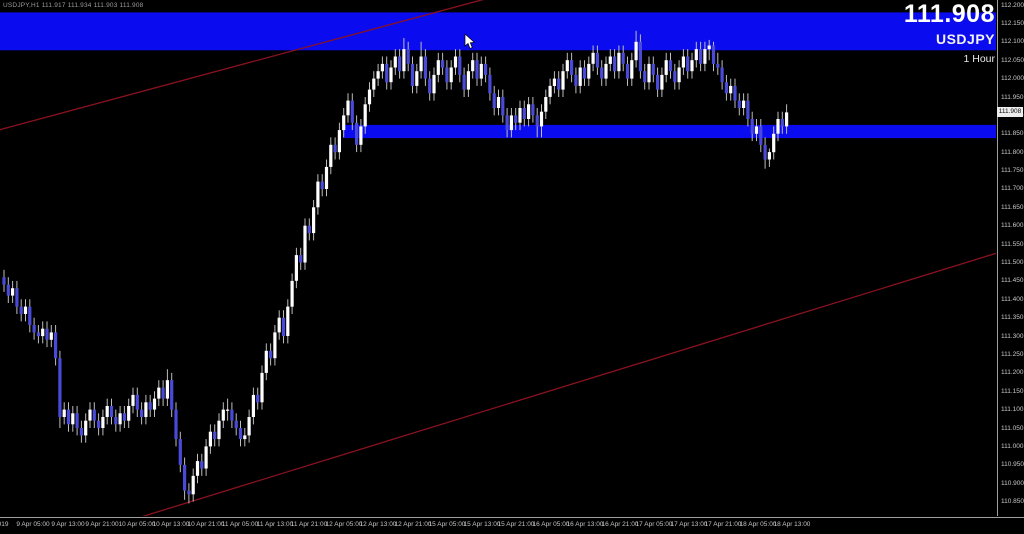  I want to click on price-axis-label: 111.950, so click(1012, 97).